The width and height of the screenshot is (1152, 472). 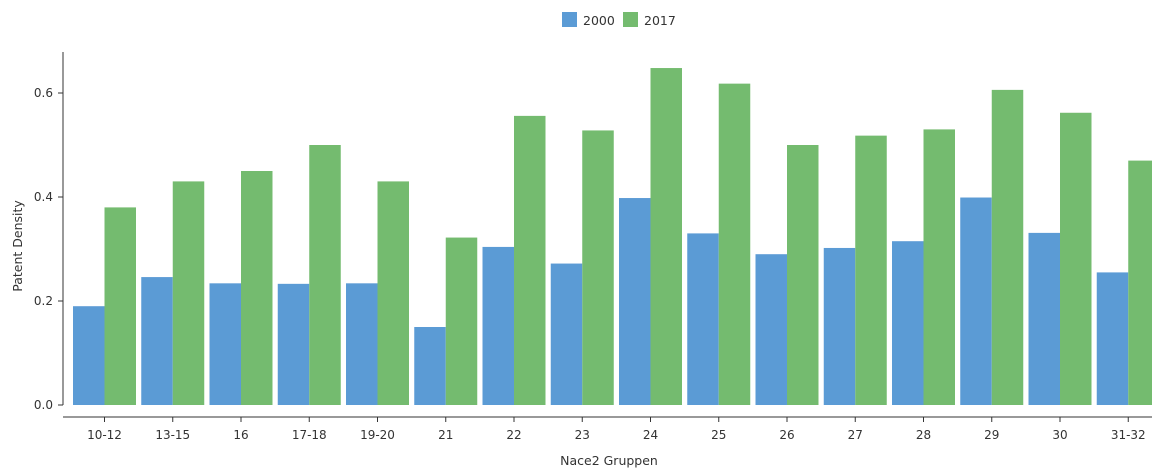 What do you see at coordinates (609, 460) in the screenshot?
I see `x-axis-title: Nace2 Gruppen` at bounding box center [609, 460].